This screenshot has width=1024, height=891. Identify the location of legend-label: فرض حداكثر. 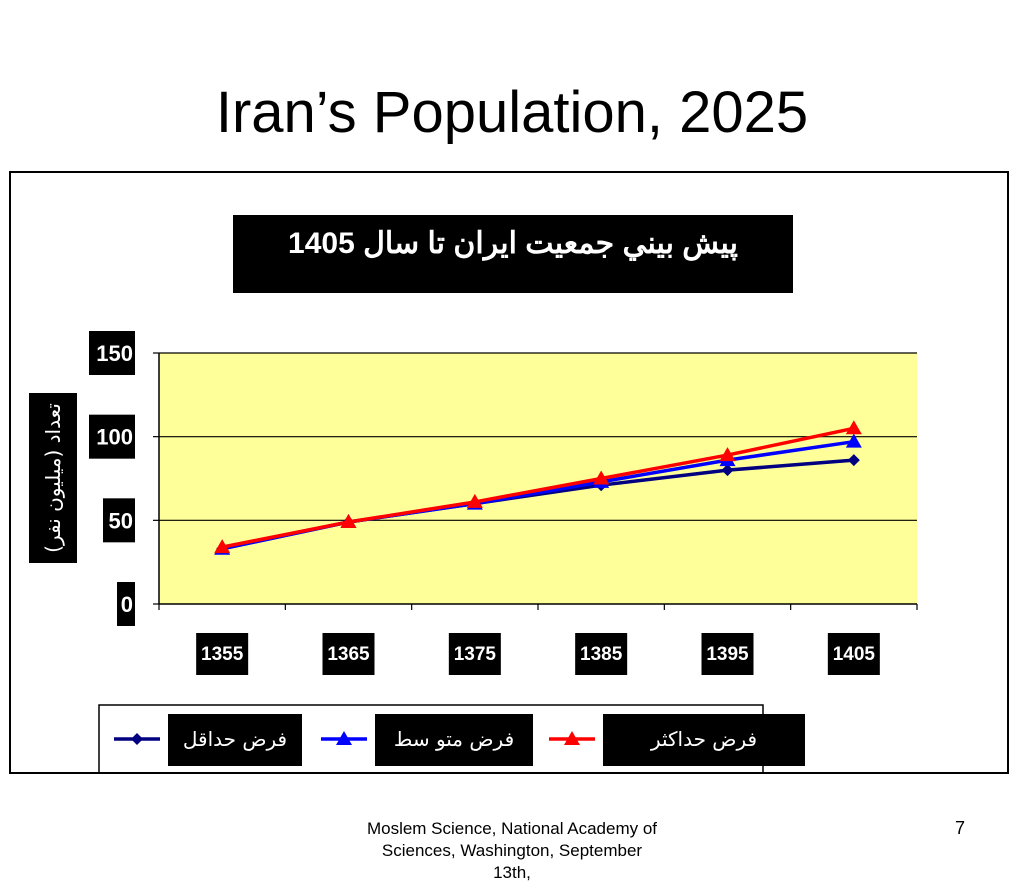
(703, 739).